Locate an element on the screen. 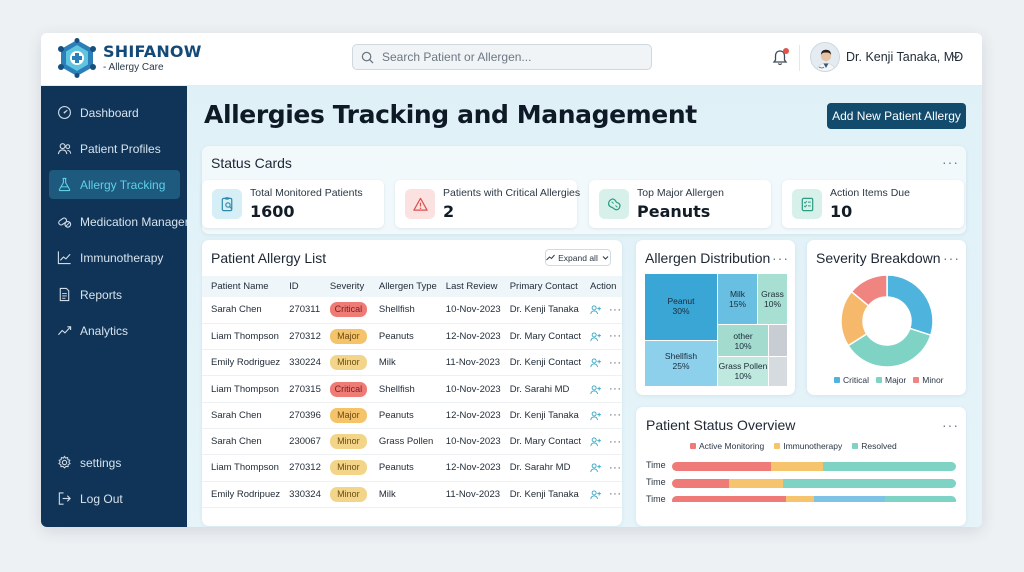  column-header-primary-contact: Primary Contact is located at coordinates (541, 286).